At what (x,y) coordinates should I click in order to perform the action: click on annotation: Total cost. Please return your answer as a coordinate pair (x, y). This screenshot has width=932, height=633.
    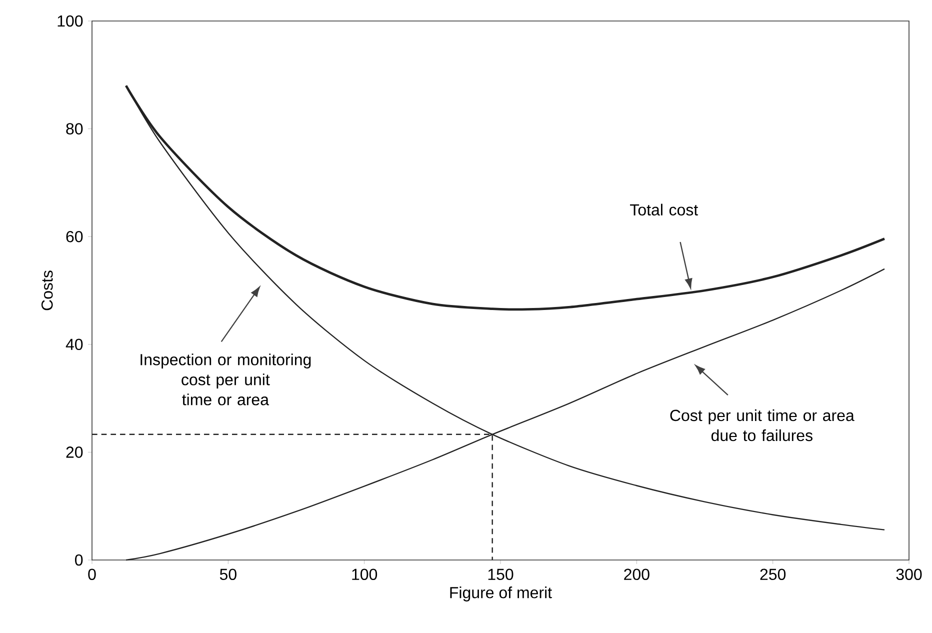
    Looking at the image, I should click on (664, 210).